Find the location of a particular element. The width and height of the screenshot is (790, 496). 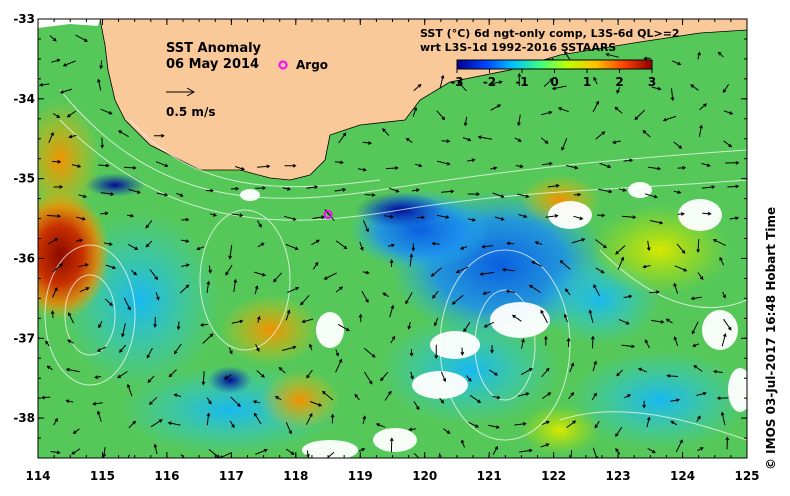

map-title: SST Anomaly is located at coordinates (214, 48).